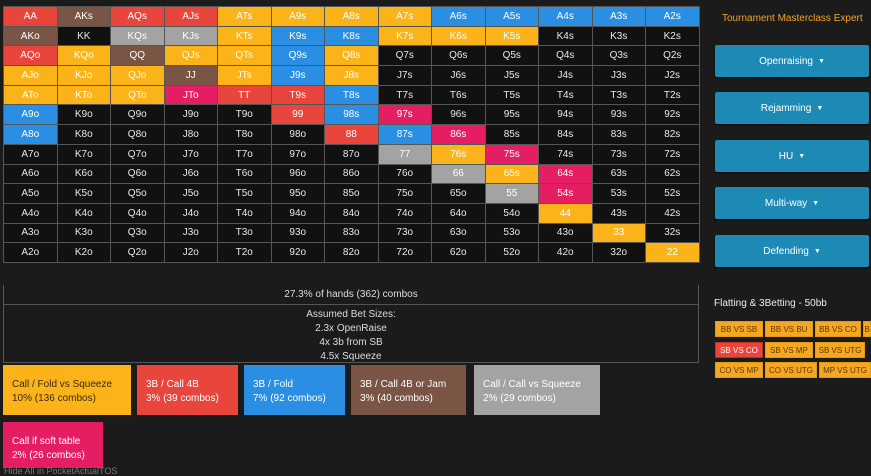  What do you see at coordinates (566, 154) in the screenshot?
I see `hand-cell: 74s` at bounding box center [566, 154].